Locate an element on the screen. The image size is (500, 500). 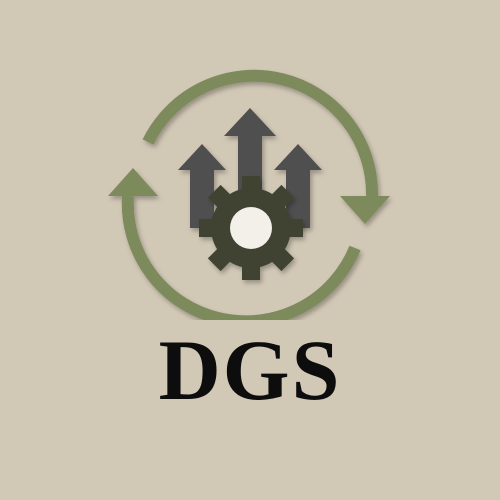
gear-hub is located at coordinates (251, 228).